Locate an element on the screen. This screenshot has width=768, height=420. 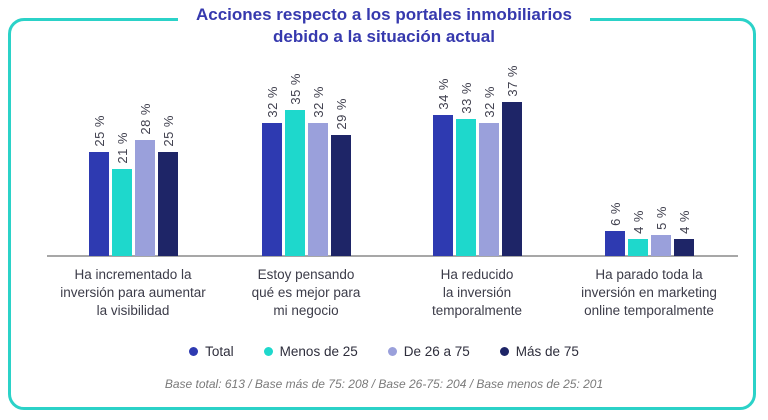
bar-value-label: 33 % is located at coordinates (466, 98).